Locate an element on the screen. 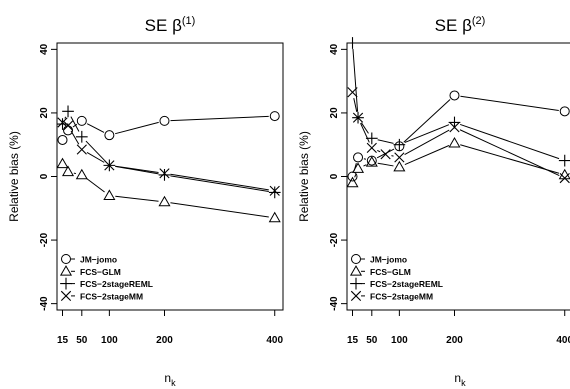 Image resolution: width=570 pixels, height=389 pixels. chart-title: SE β(2) is located at coordinates (460, 25).